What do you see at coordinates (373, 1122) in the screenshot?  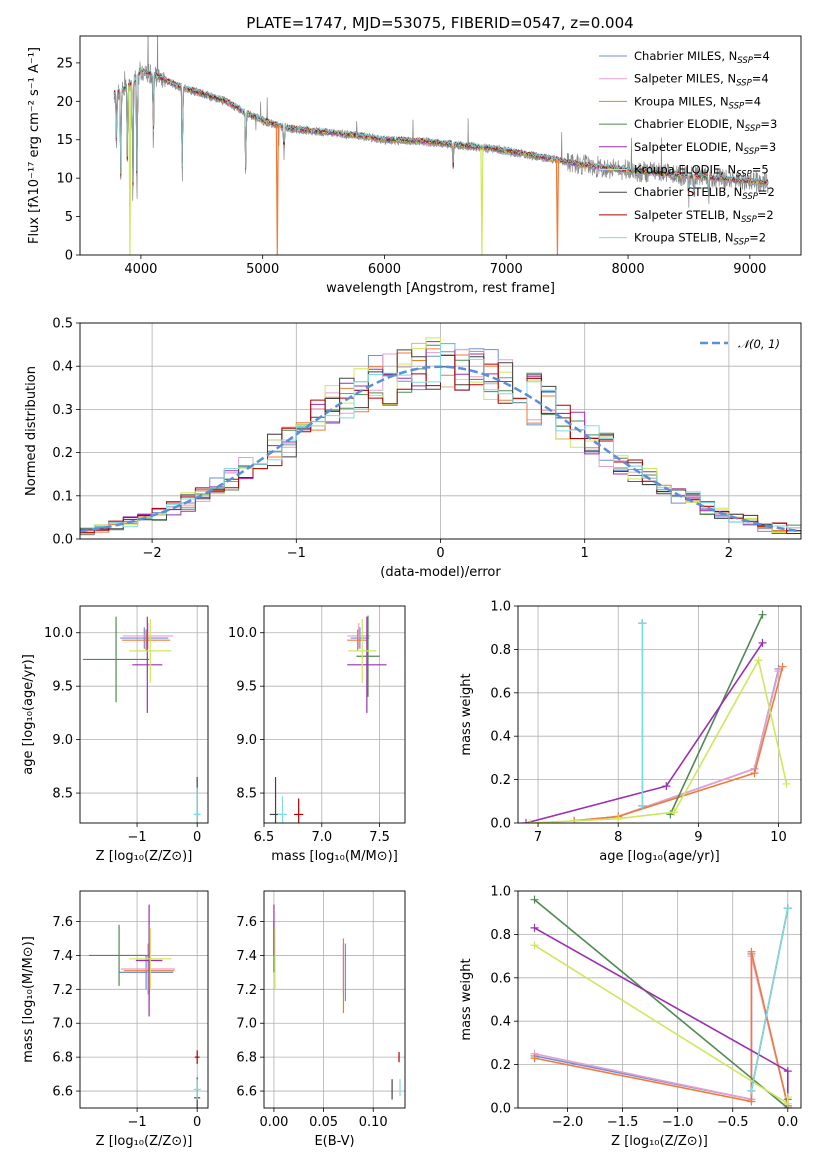 I see `x-tick-label: 0.10` at bounding box center [373, 1122].